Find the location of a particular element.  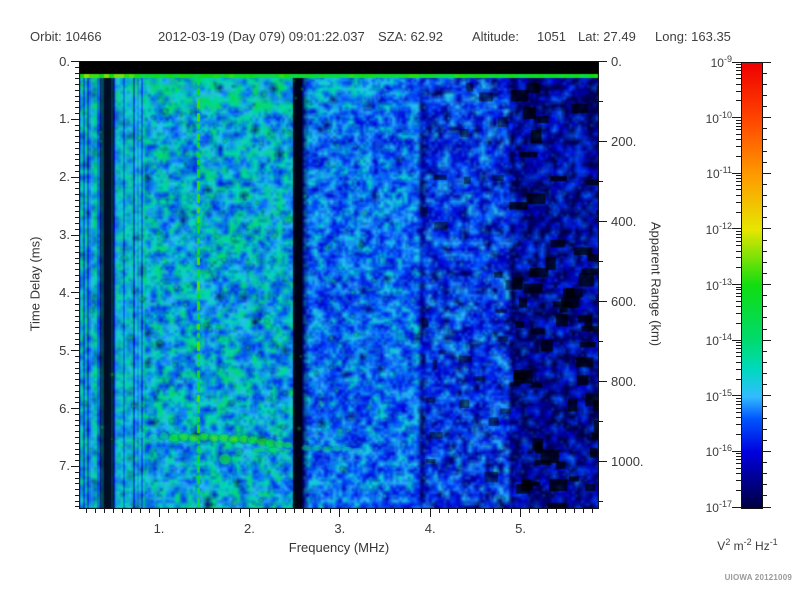

x-axis-tick-label: 1. is located at coordinates (159, 528).